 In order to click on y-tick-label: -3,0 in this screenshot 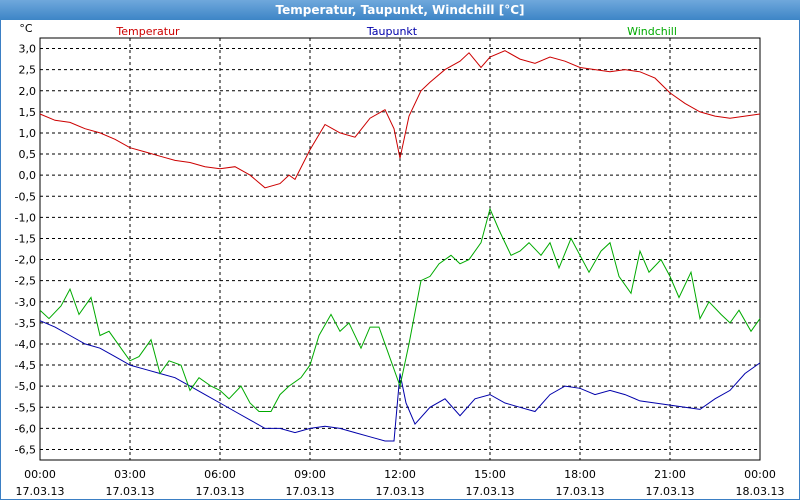, I will do `click(25, 302)`.